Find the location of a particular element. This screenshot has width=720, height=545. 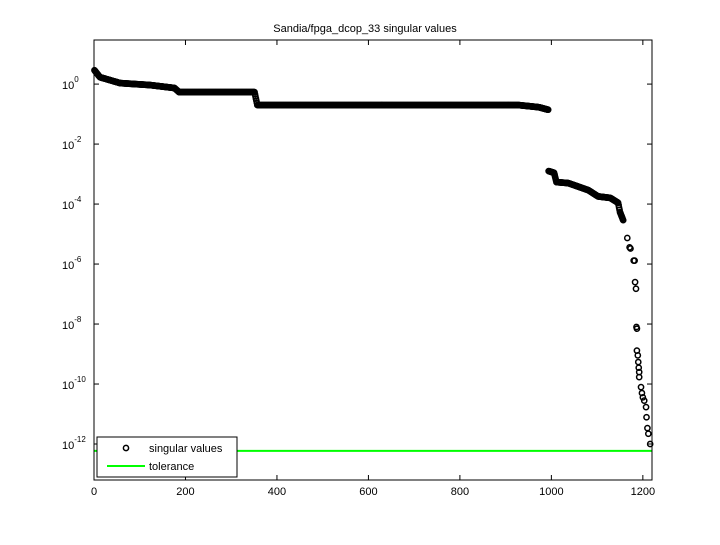

y-tick-label: 10⁻⁶ is located at coordinates (72, 263).